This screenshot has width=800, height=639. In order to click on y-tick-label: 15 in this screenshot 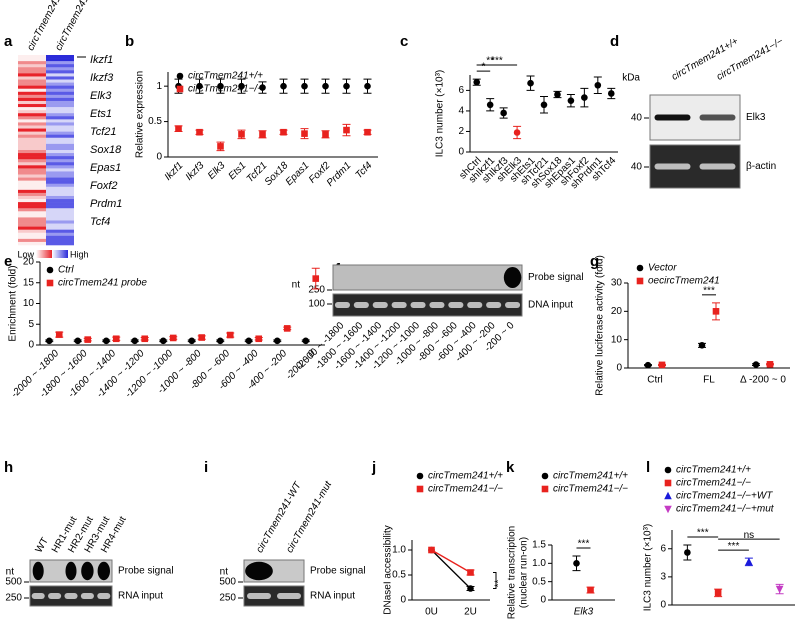, I will do `click(29, 282)`.